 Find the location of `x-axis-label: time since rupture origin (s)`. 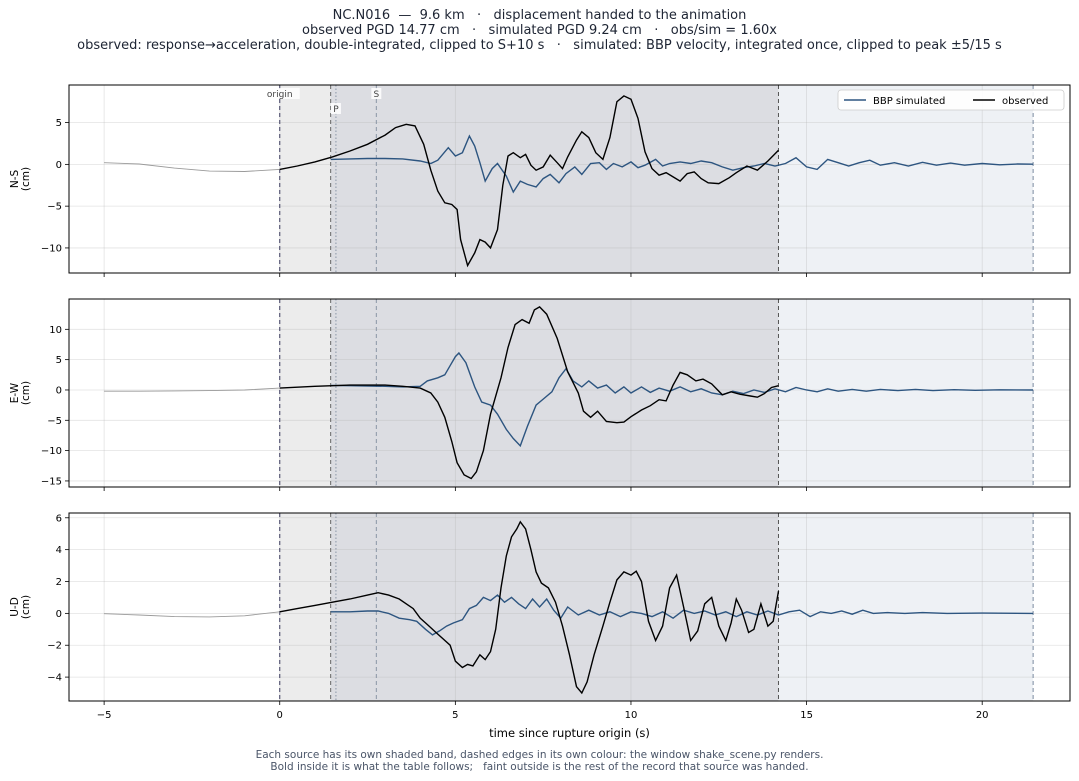

x-axis-label: time since rupture origin (s) is located at coordinates (569, 733).